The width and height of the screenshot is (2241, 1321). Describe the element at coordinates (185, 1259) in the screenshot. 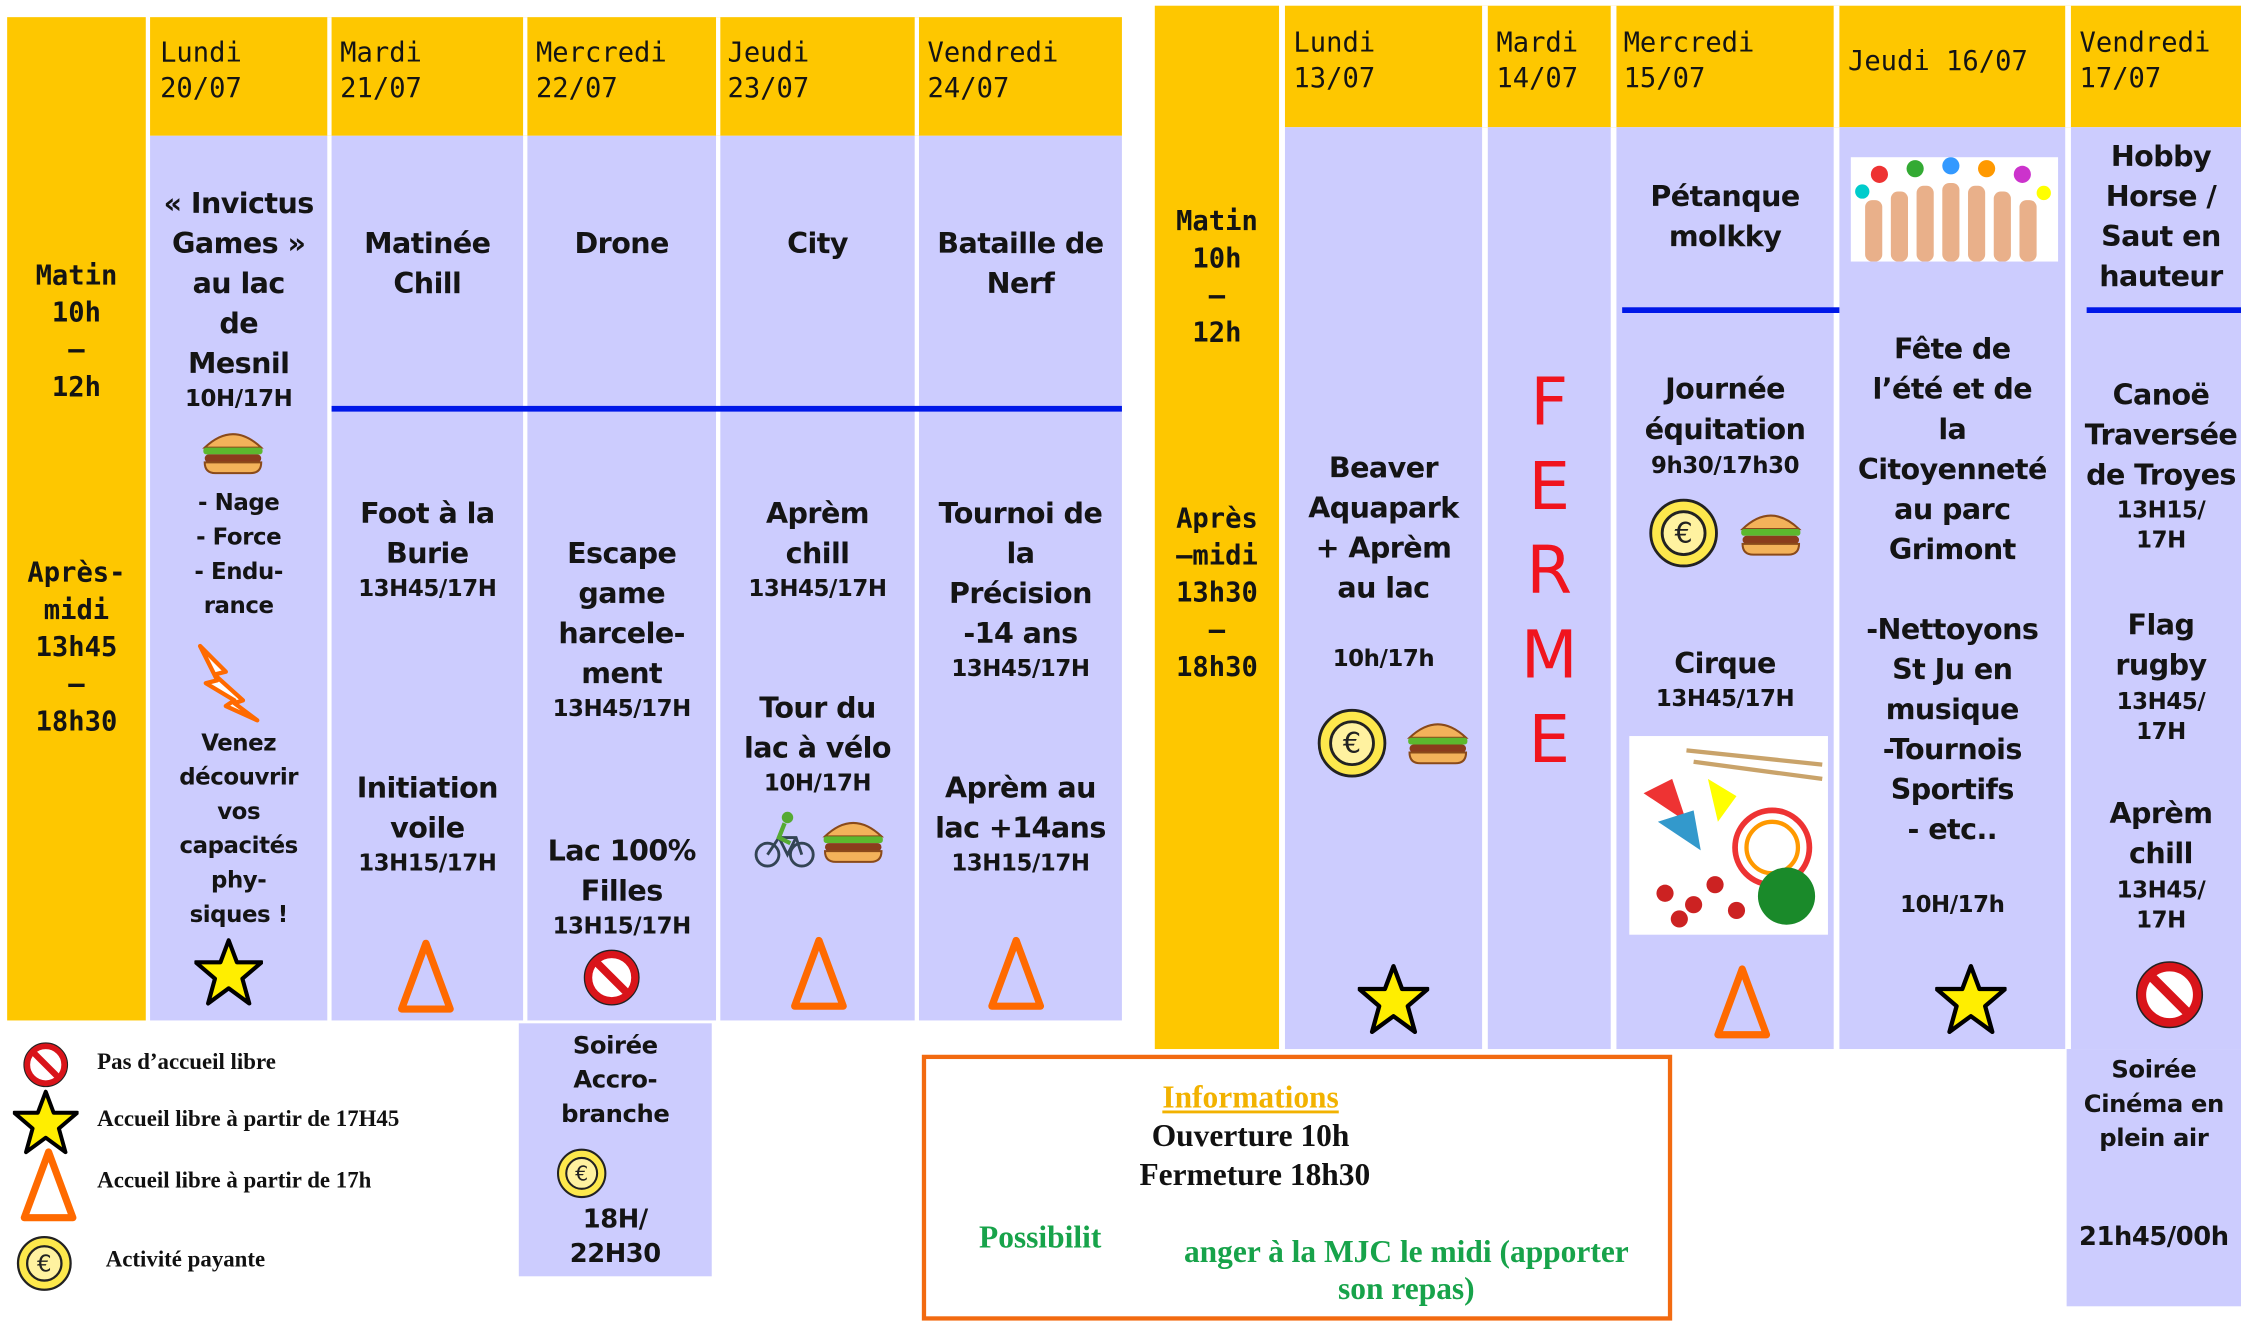

I see `legend-entry: Activité payante` at that location.